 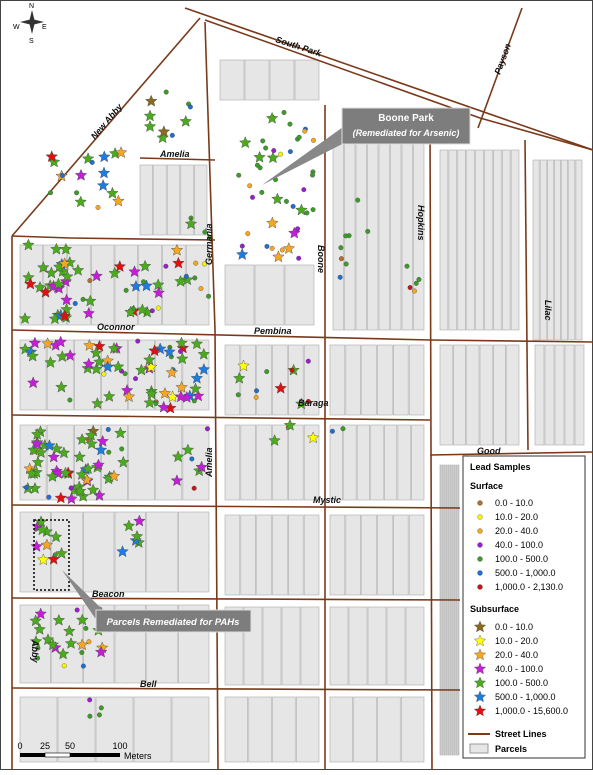 I want to click on legend-title: Lead Samples, so click(x=500, y=467).